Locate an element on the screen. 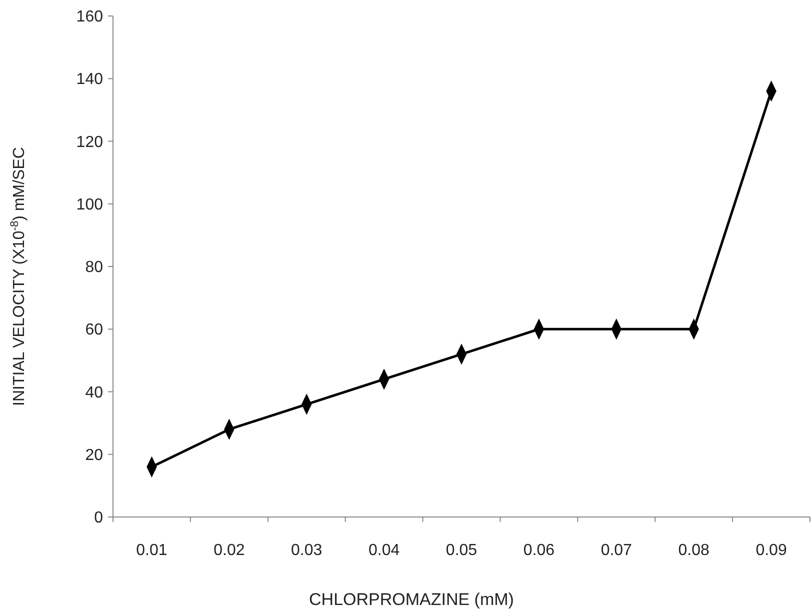 Image resolution: width=812 pixels, height=616 pixels. x-tick-label: 0.08 is located at coordinates (694, 550).